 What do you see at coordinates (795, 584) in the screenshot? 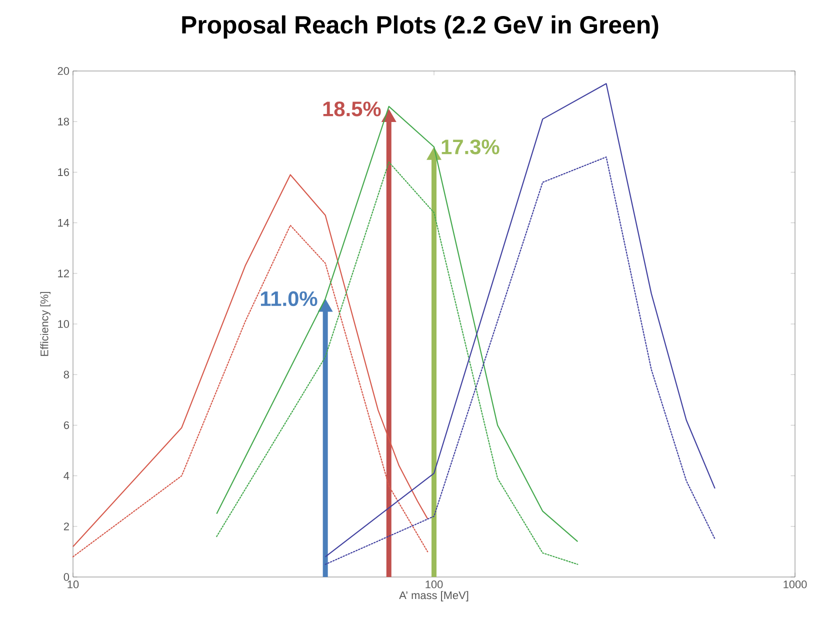
I see `x-tick-label: 1000` at bounding box center [795, 584].